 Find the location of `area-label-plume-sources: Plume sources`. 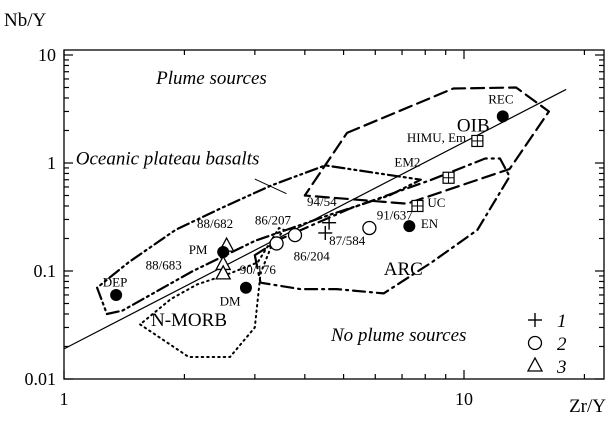

area-label-plume-sources: Plume sources is located at coordinates (211, 78).